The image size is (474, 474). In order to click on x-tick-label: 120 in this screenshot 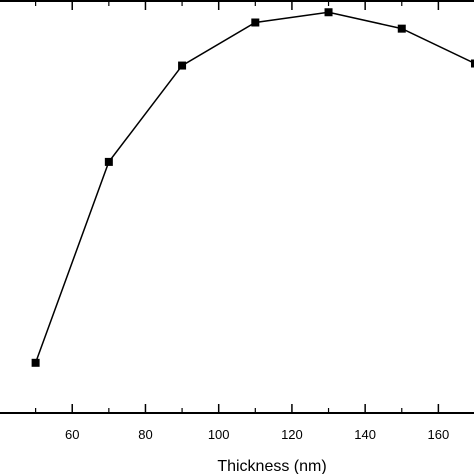, I will do `click(292, 434)`.